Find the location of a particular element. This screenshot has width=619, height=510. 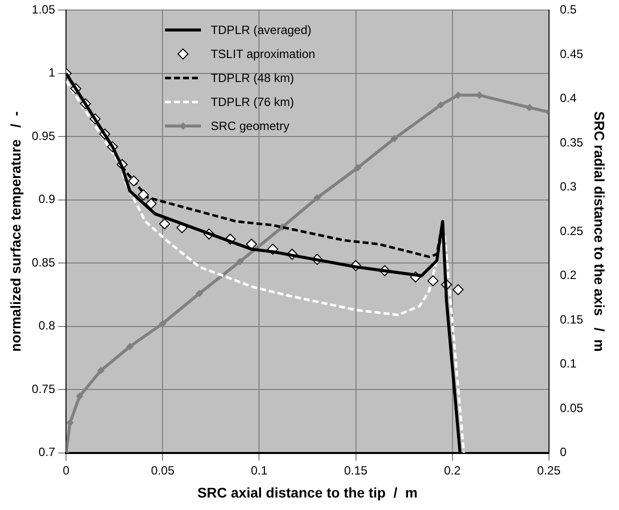

x-tick-label: 0.2 is located at coordinates (452, 470).